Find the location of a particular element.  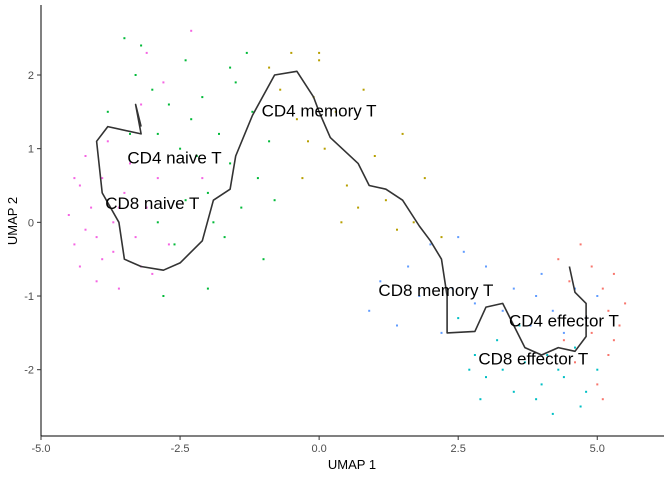

x-axis-title: UMAP 1 is located at coordinates (352, 464).